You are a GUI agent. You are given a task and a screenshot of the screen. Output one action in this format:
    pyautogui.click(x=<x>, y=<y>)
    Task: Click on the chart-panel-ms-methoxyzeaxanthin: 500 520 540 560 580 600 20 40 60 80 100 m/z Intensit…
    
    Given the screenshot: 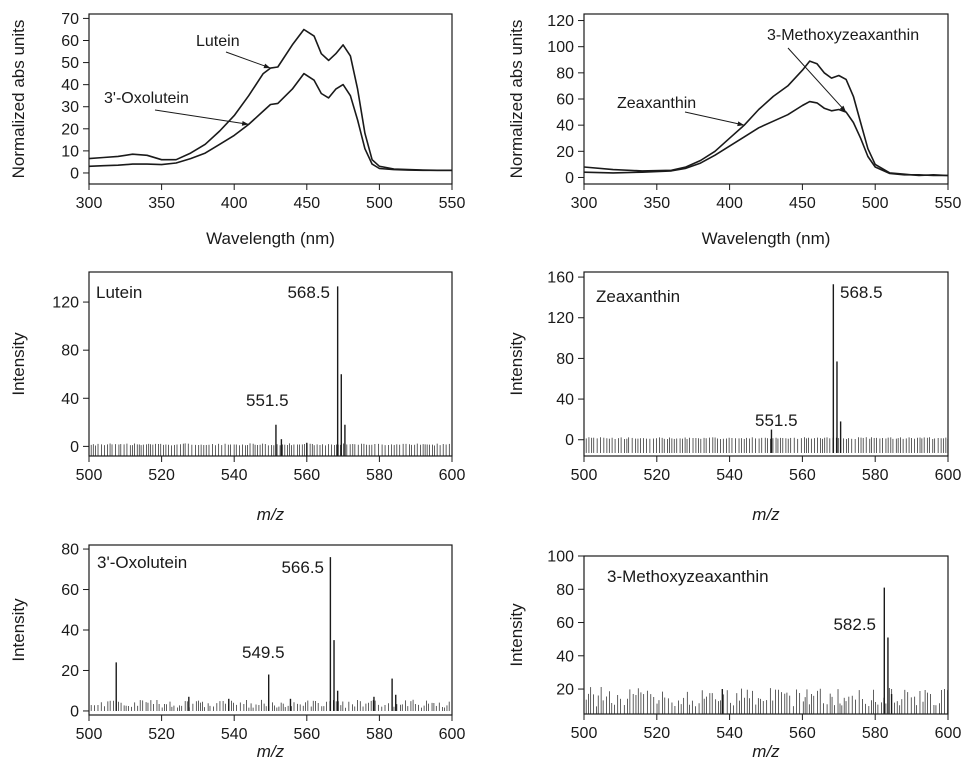 What is the action you would take?
    pyautogui.click(x=734, y=655)
    